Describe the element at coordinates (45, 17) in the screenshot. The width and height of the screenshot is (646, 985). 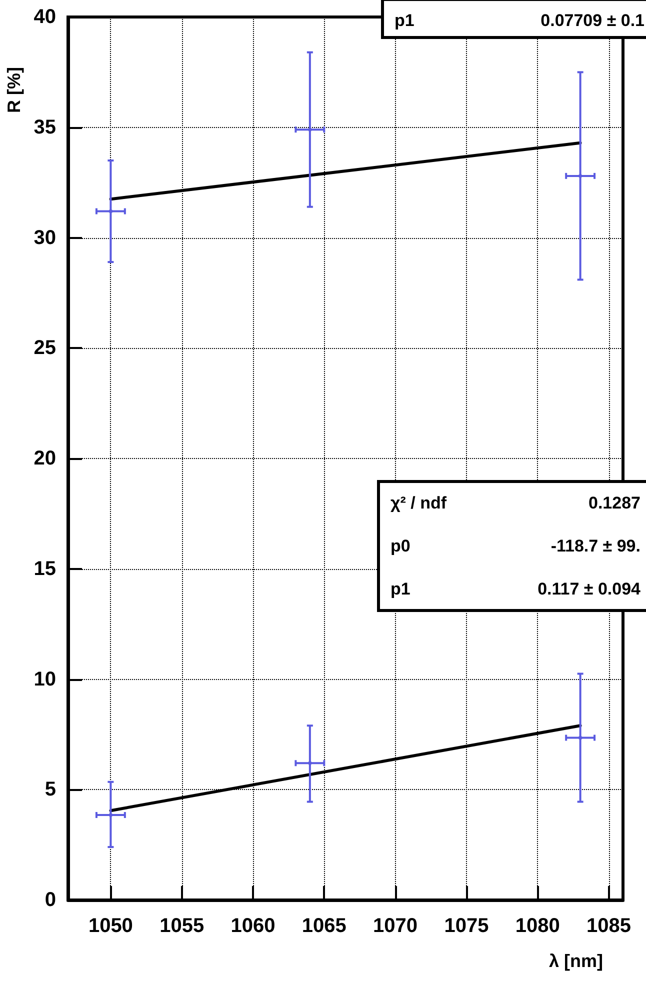
I see `y-tick-label: 40` at that location.